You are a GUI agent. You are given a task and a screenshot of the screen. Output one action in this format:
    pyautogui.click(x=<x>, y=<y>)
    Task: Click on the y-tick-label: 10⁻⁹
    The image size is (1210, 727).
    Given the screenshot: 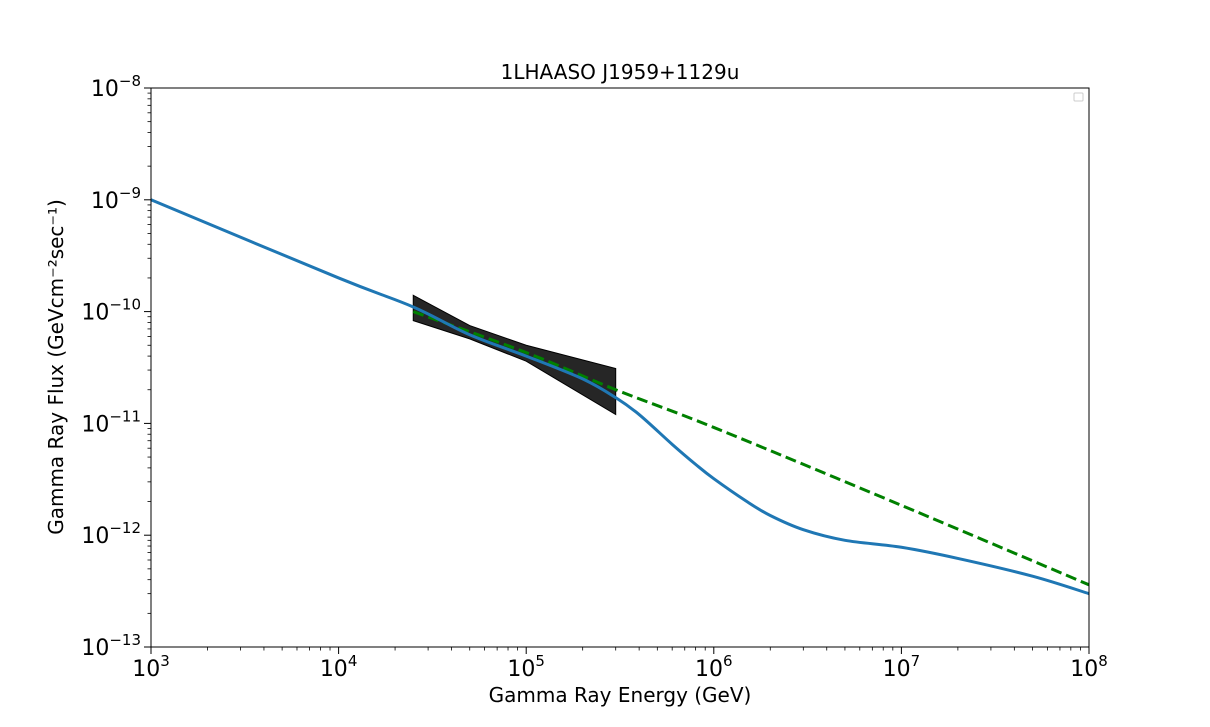 What is the action you would take?
    pyautogui.click(x=116, y=199)
    